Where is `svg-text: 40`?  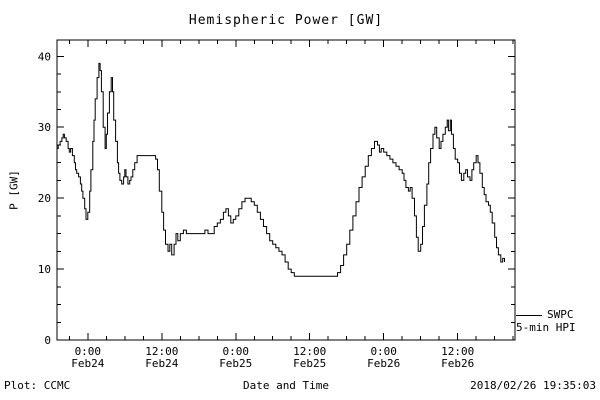
svg-text: 40 is located at coordinates (44, 56).